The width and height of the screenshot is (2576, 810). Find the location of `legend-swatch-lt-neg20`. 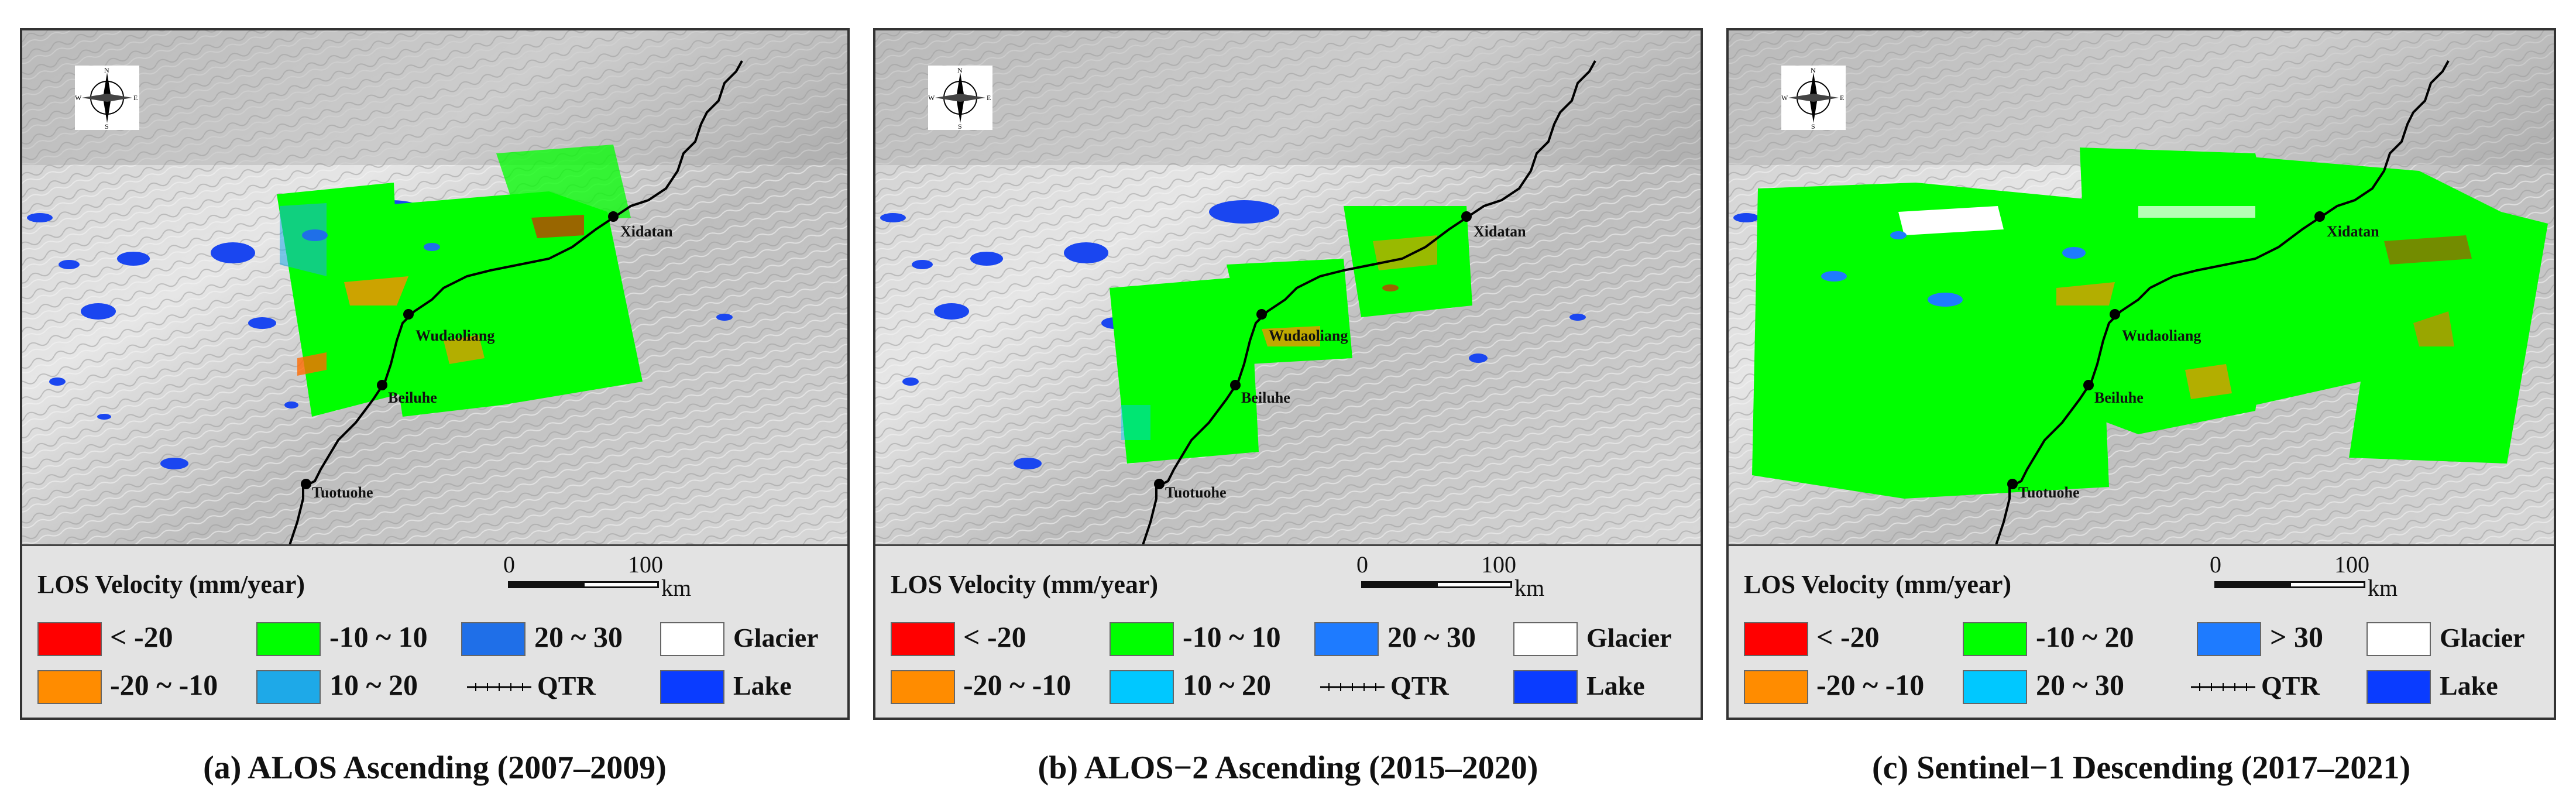

legend-swatch-lt-neg20 is located at coordinates (1776, 639).